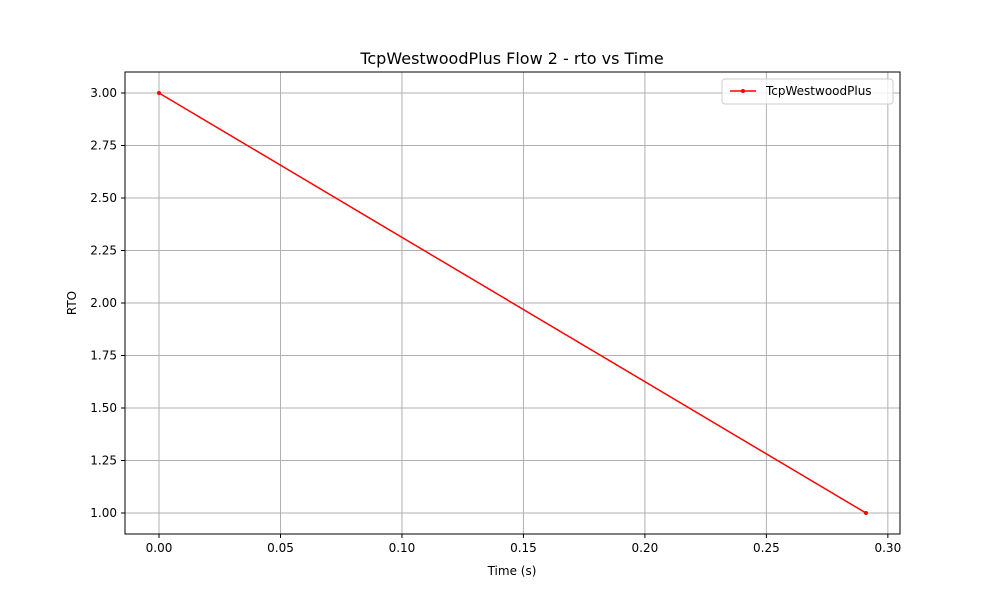  What do you see at coordinates (103, 146) in the screenshot?
I see `y-tick-label: 2.75` at bounding box center [103, 146].